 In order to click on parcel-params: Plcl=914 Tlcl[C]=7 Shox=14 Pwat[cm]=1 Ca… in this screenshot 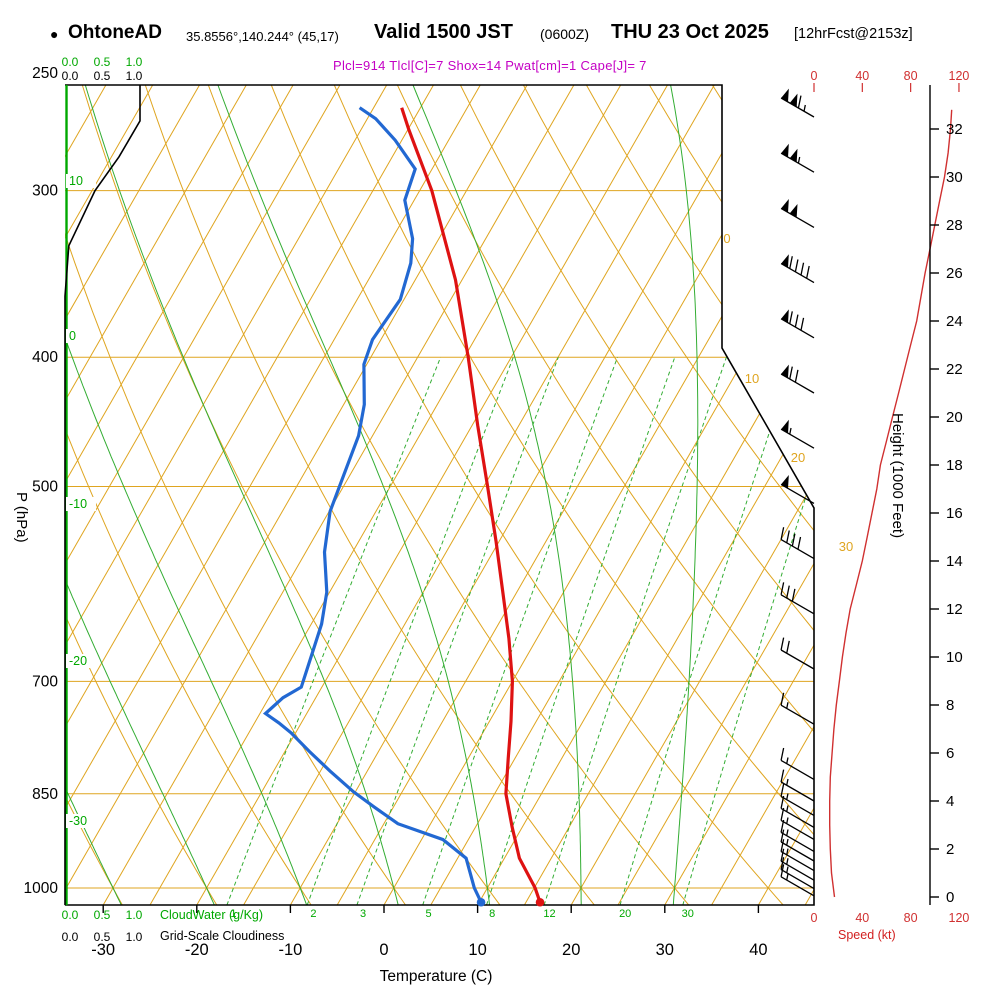, I will do `click(490, 65)`.